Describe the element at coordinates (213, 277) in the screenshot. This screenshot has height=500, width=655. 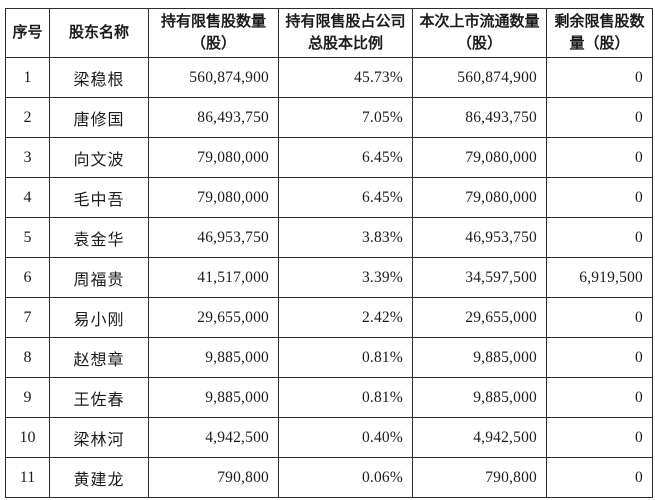
I see `cell-held: 41,517,000` at that location.